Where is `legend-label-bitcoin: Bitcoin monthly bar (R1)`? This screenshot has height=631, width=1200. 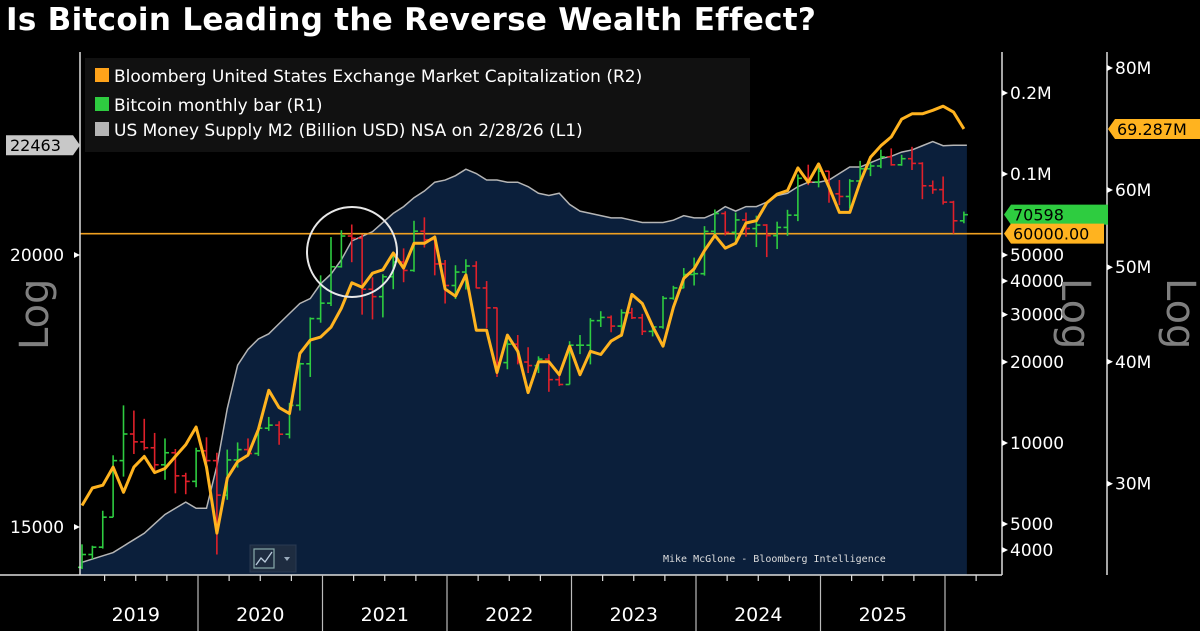
legend-label-bitcoin: Bitcoin monthly bar (R1) is located at coordinates (218, 106).